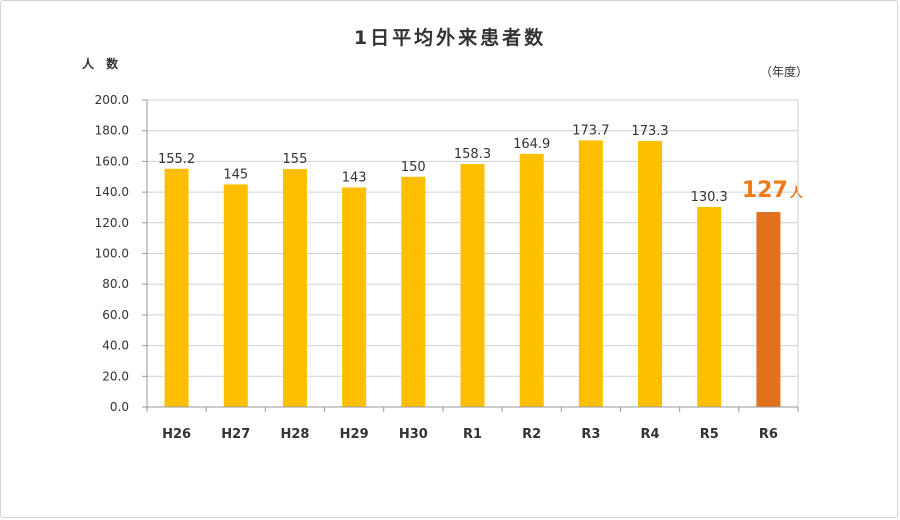  Describe the element at coordinates (531, 144) in the screenshot. I see `data-label: 164.9` at that location.